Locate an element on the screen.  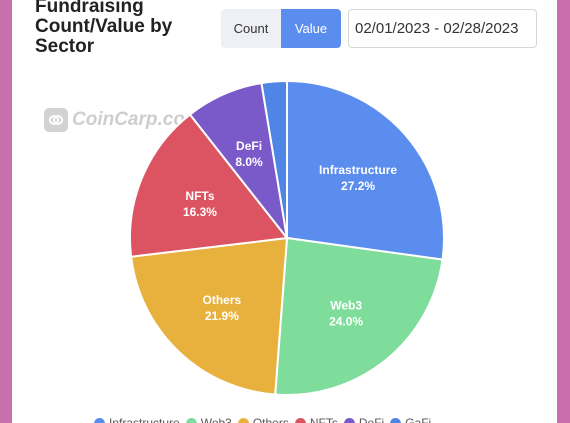
slice-label-nfts: NFTs is located at coordinates (199, 196).